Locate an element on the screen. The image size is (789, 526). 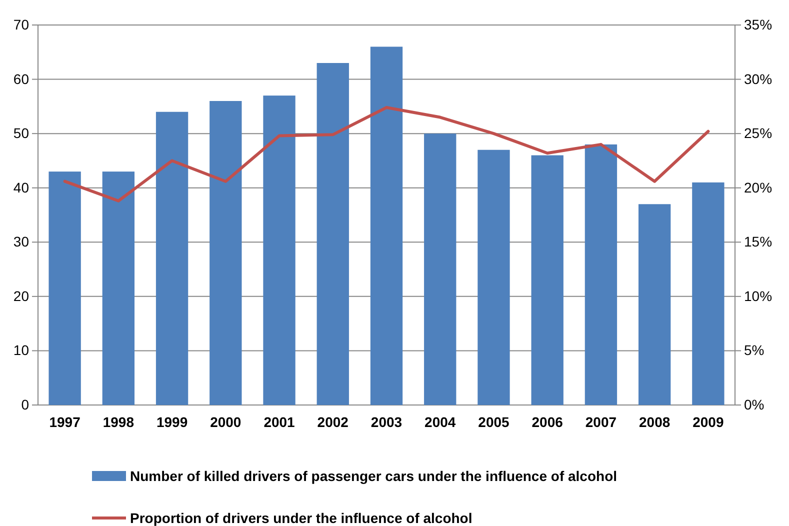
y-tick-label: 50 is located at coordinates (21, 133).